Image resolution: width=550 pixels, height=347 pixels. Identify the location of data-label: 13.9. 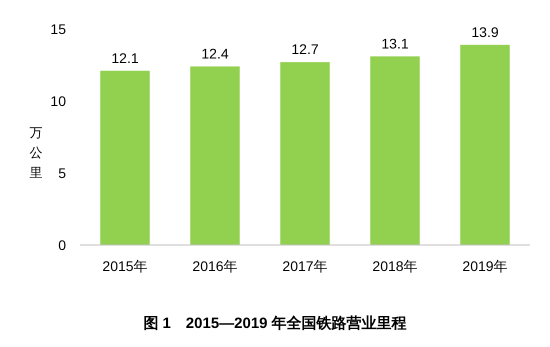
(485, 32).